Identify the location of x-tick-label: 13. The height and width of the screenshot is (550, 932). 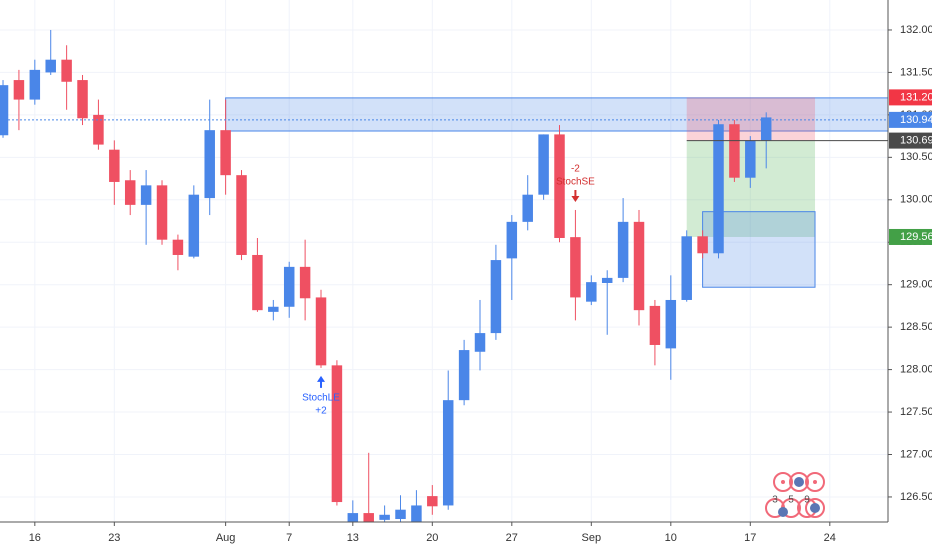
(353, 538).